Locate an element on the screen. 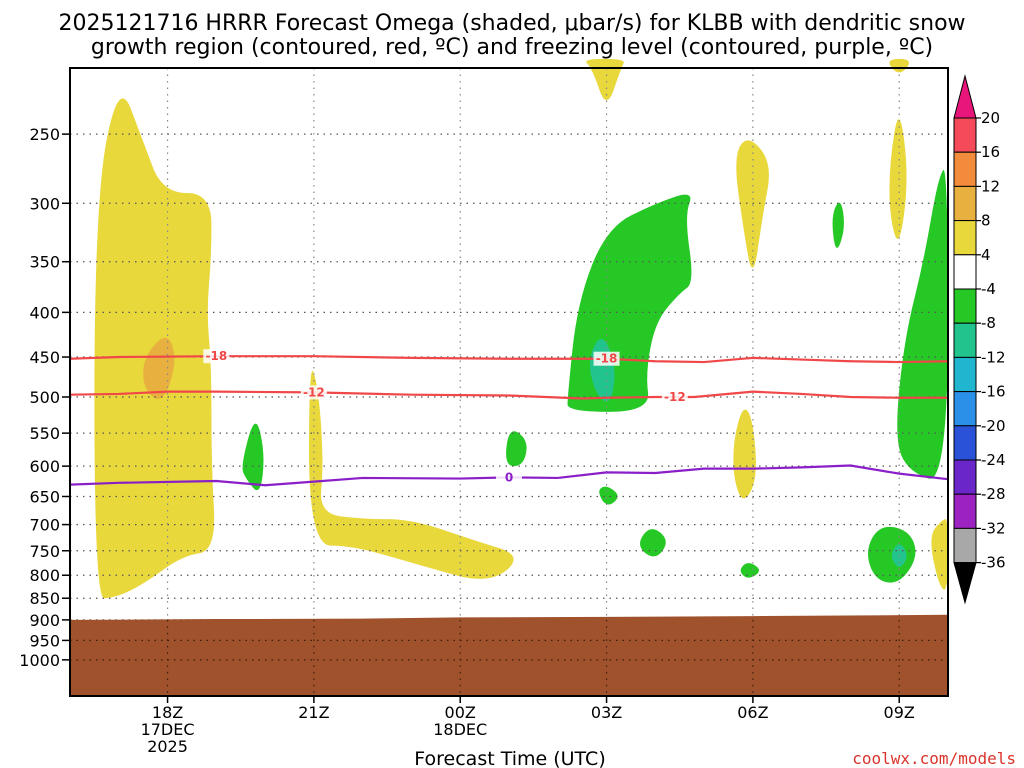 The width and height of the screenshot is (1024, 768). x-tick-label-18-0: 18Z is located at coordinates (167, 712).